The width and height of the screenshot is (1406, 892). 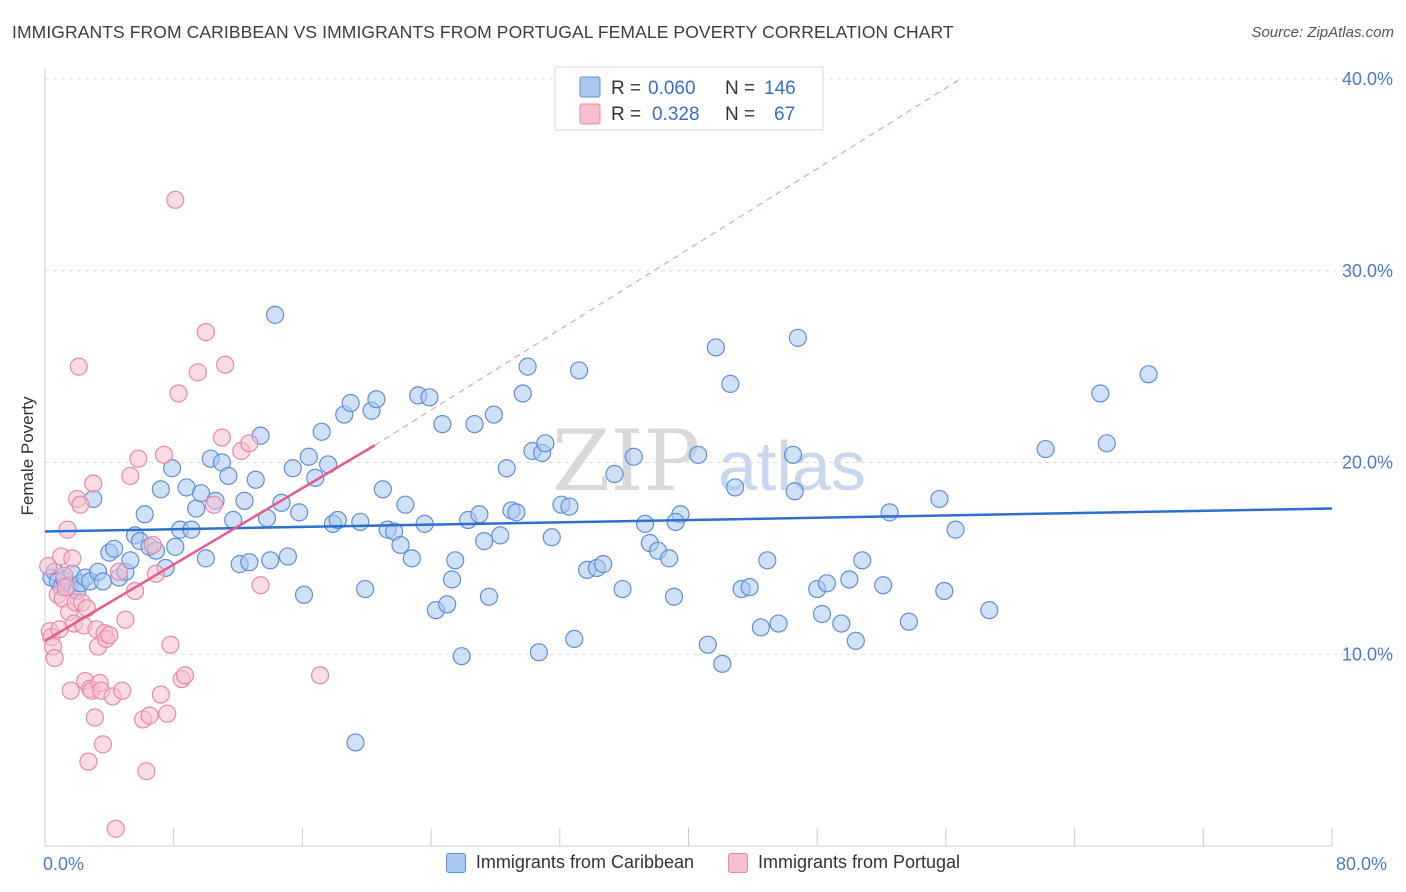 What do you see at coordinates (676, 114) in the screenshot?
I see `legend-r-value-portugal: 0.328` at bounding box center [676, 114].